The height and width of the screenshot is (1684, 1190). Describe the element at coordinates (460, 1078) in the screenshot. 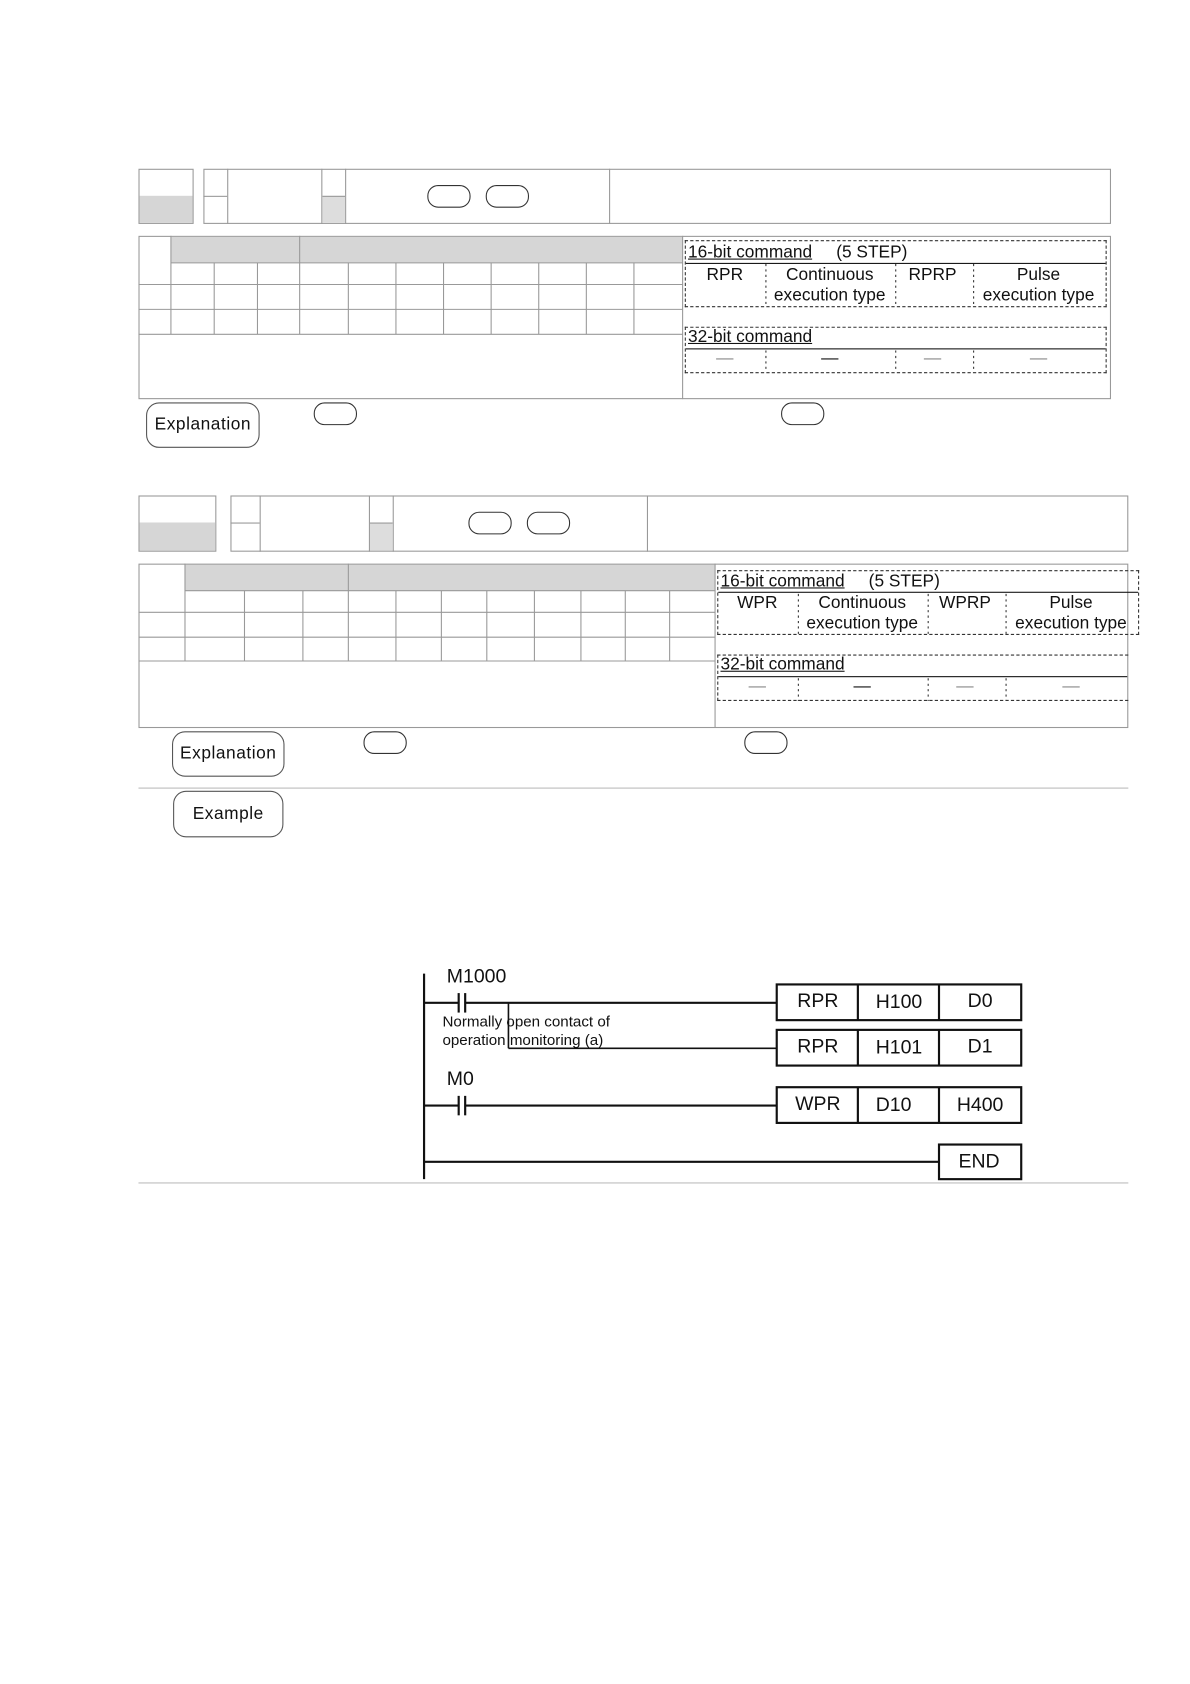

I see `contact-label-m0: M0` at that location.